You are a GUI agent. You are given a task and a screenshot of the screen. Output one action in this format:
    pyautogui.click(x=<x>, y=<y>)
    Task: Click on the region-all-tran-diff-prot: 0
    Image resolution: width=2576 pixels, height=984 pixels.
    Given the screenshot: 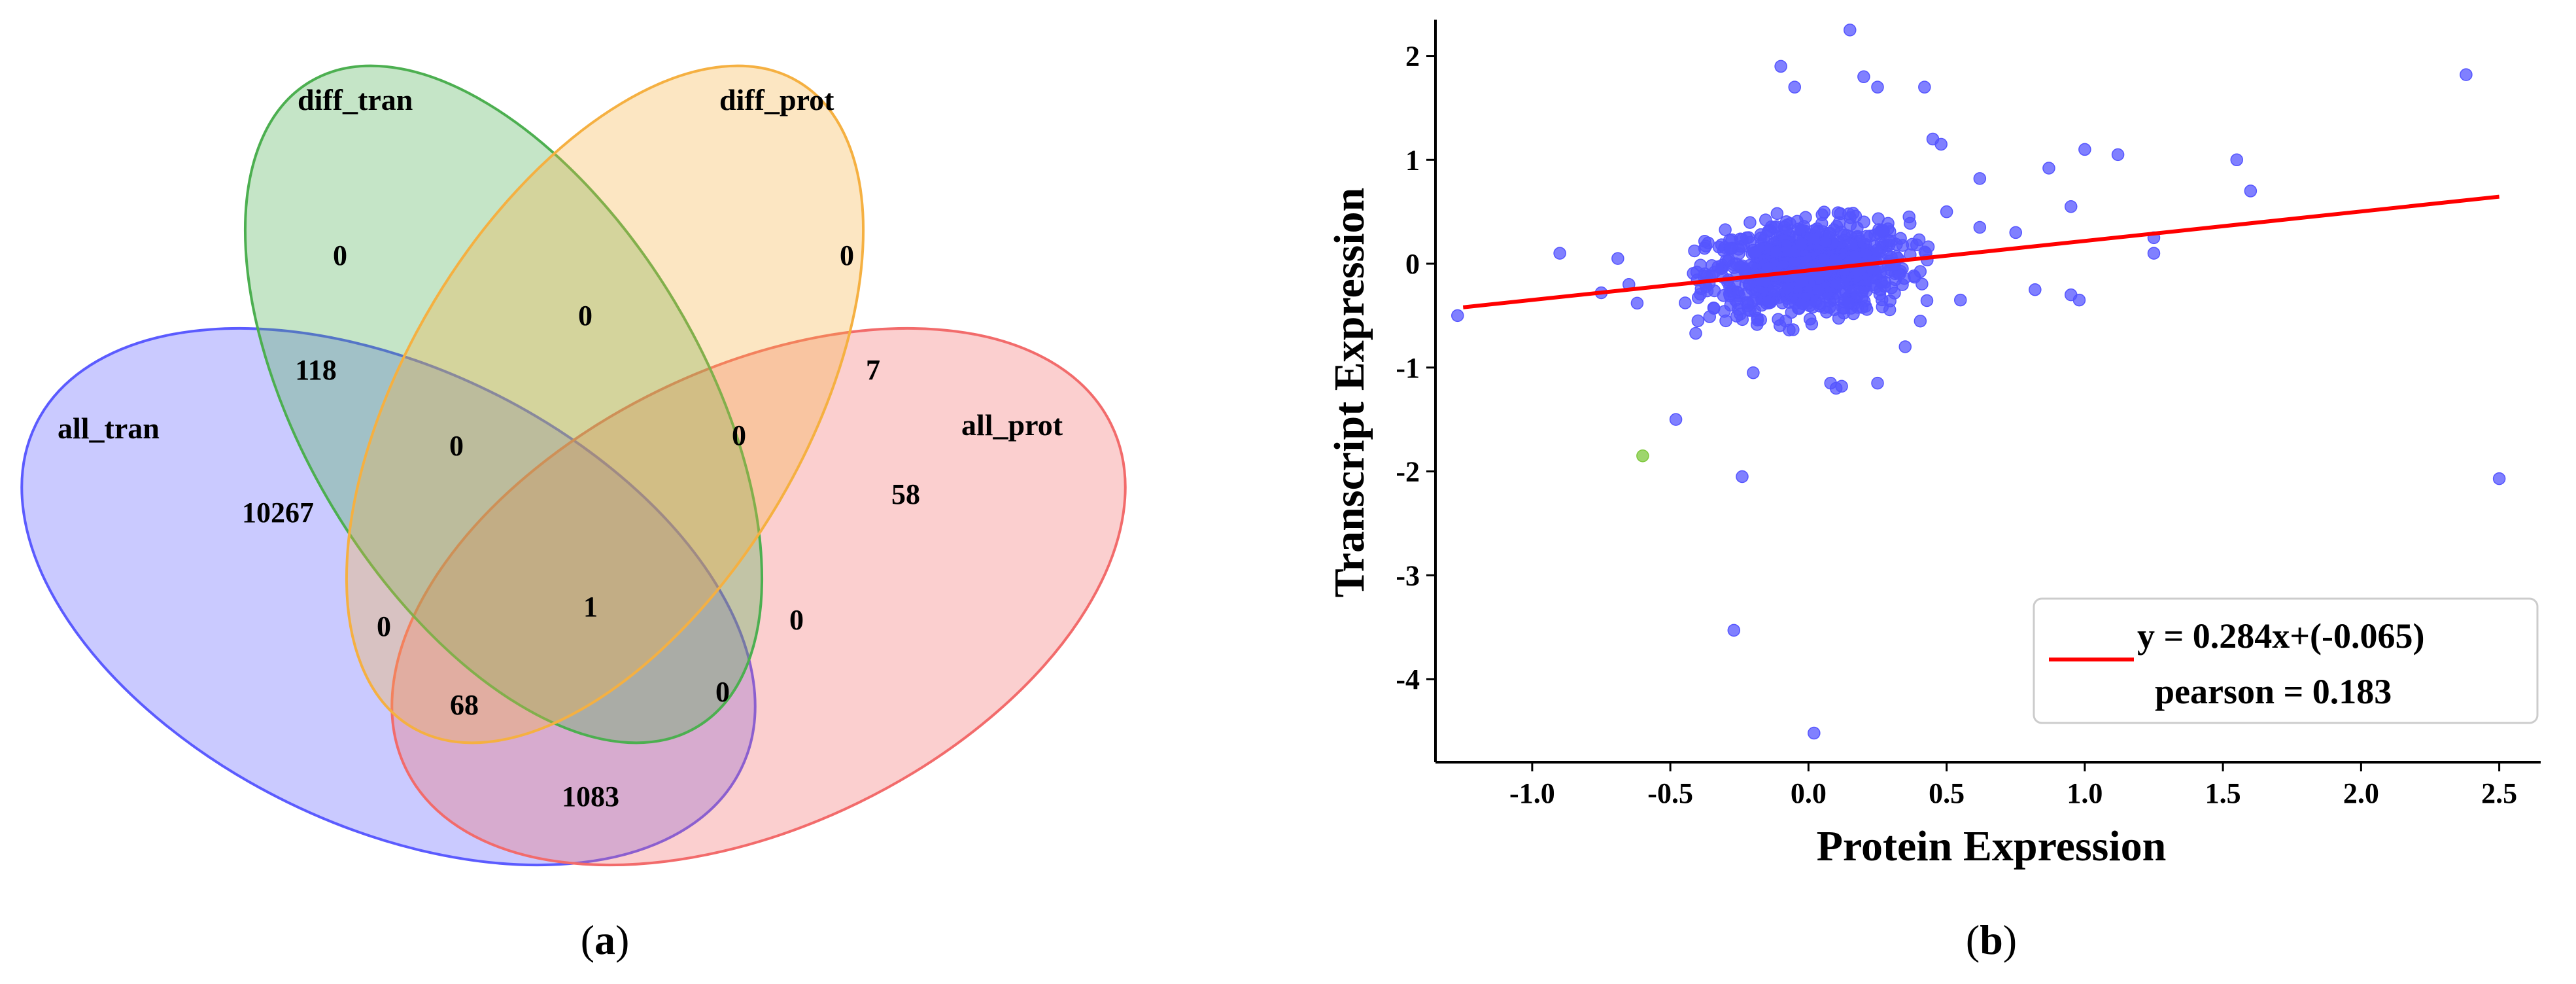 What is the action you would take?
    pyautogui.click(x=384, y=626)
    